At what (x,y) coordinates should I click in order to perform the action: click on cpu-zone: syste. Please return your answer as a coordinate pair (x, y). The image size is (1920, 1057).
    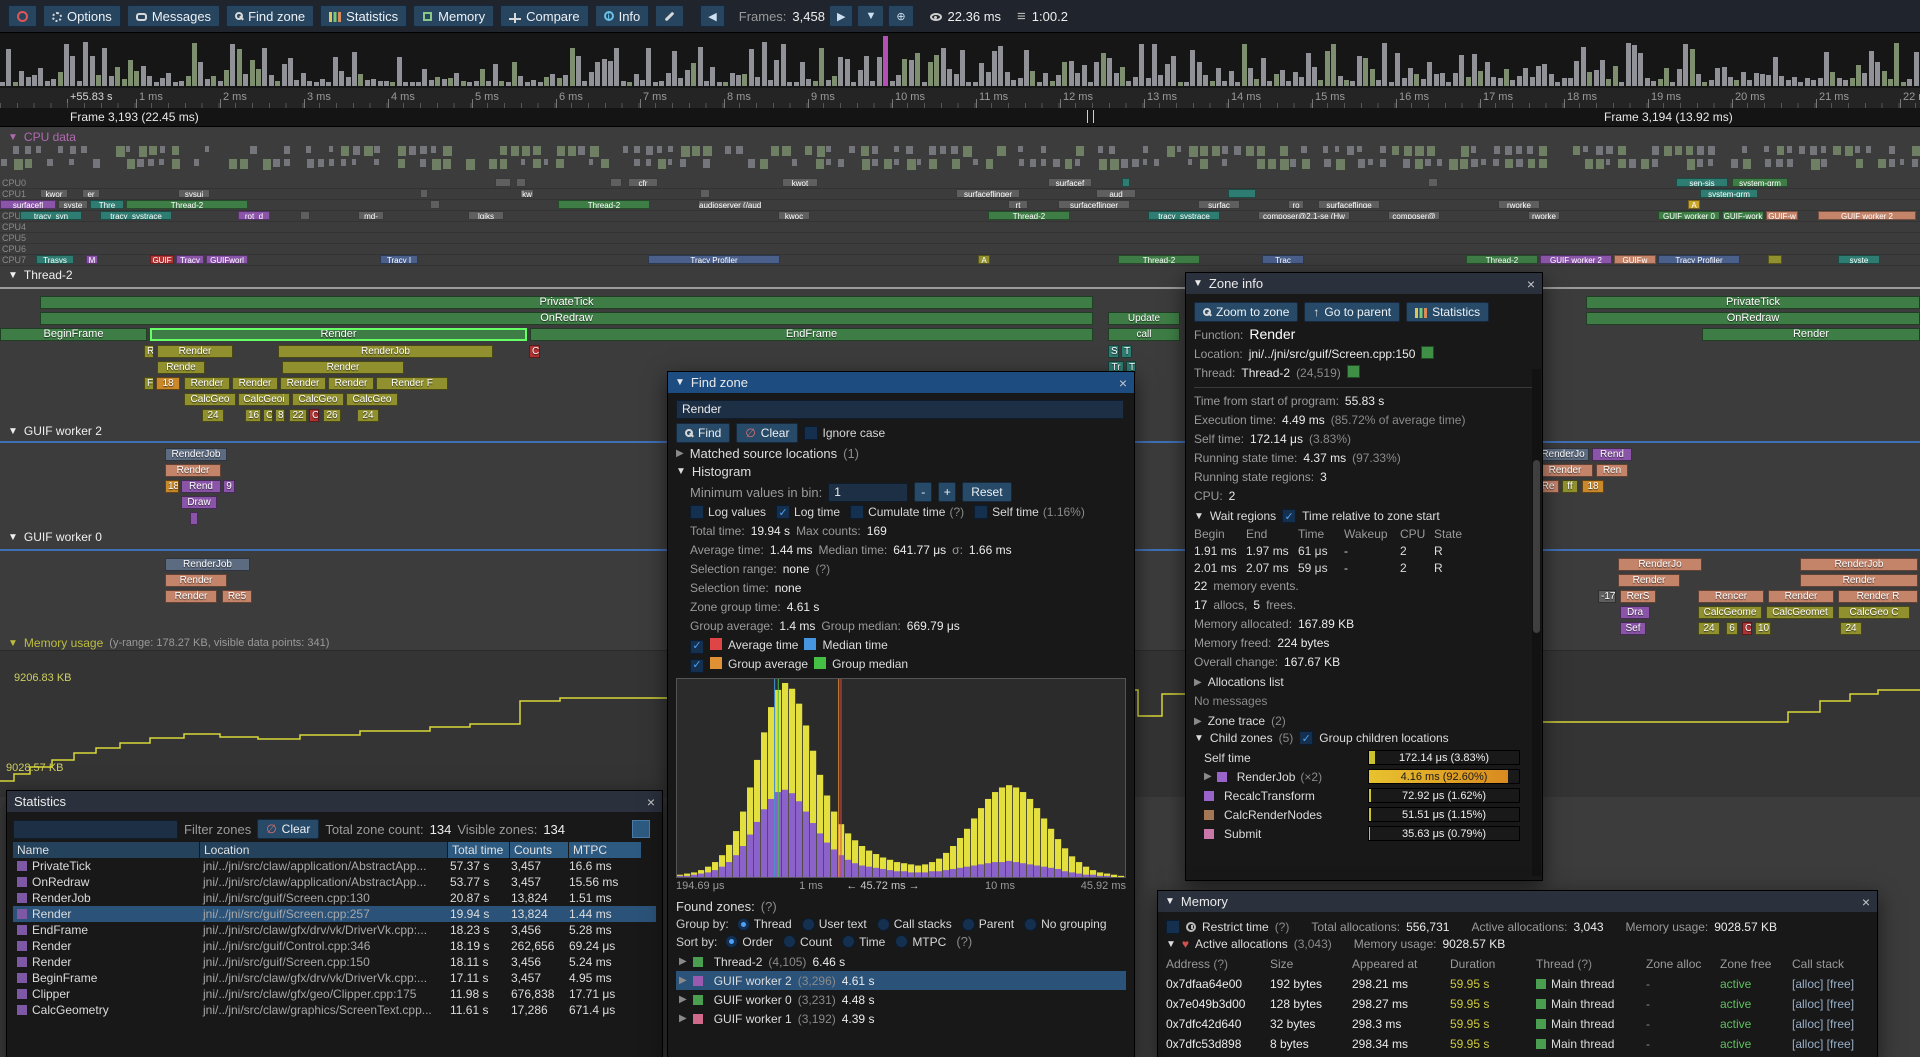
    Looking at the image, I should click on (73, 204).